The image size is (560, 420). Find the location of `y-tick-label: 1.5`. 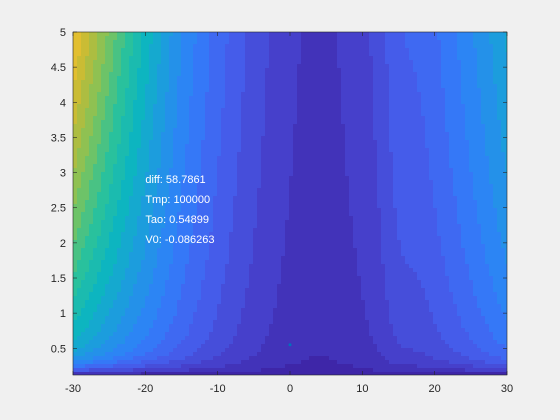

y-tick-label: 1.5 is located at coordinates (58, 279).